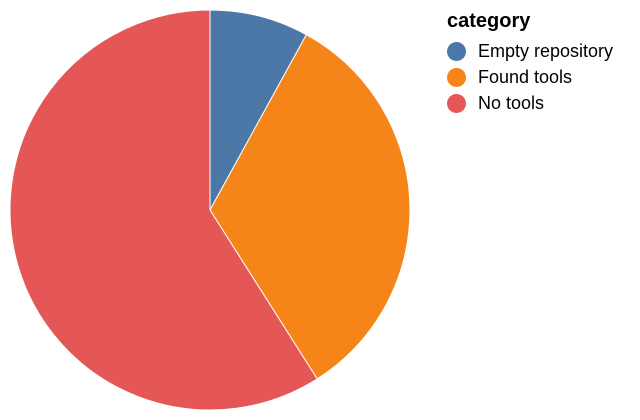 This screenshot has width=640, height=420. What do you see at coordinates (546, 50) in the screenshot?
I see `legend-label: Empty repository` at bounding box center [546, 50].